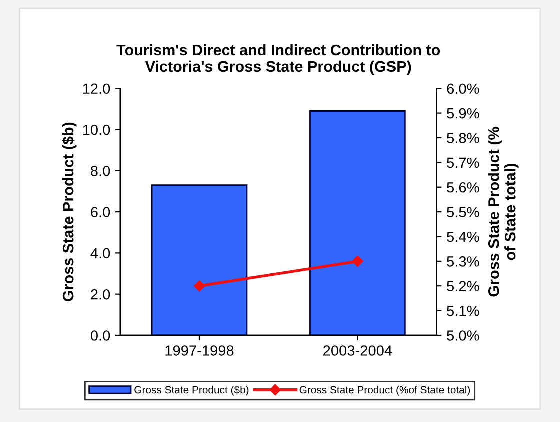  I want to click on y-tick-label: 2.0, so click(100, 294).